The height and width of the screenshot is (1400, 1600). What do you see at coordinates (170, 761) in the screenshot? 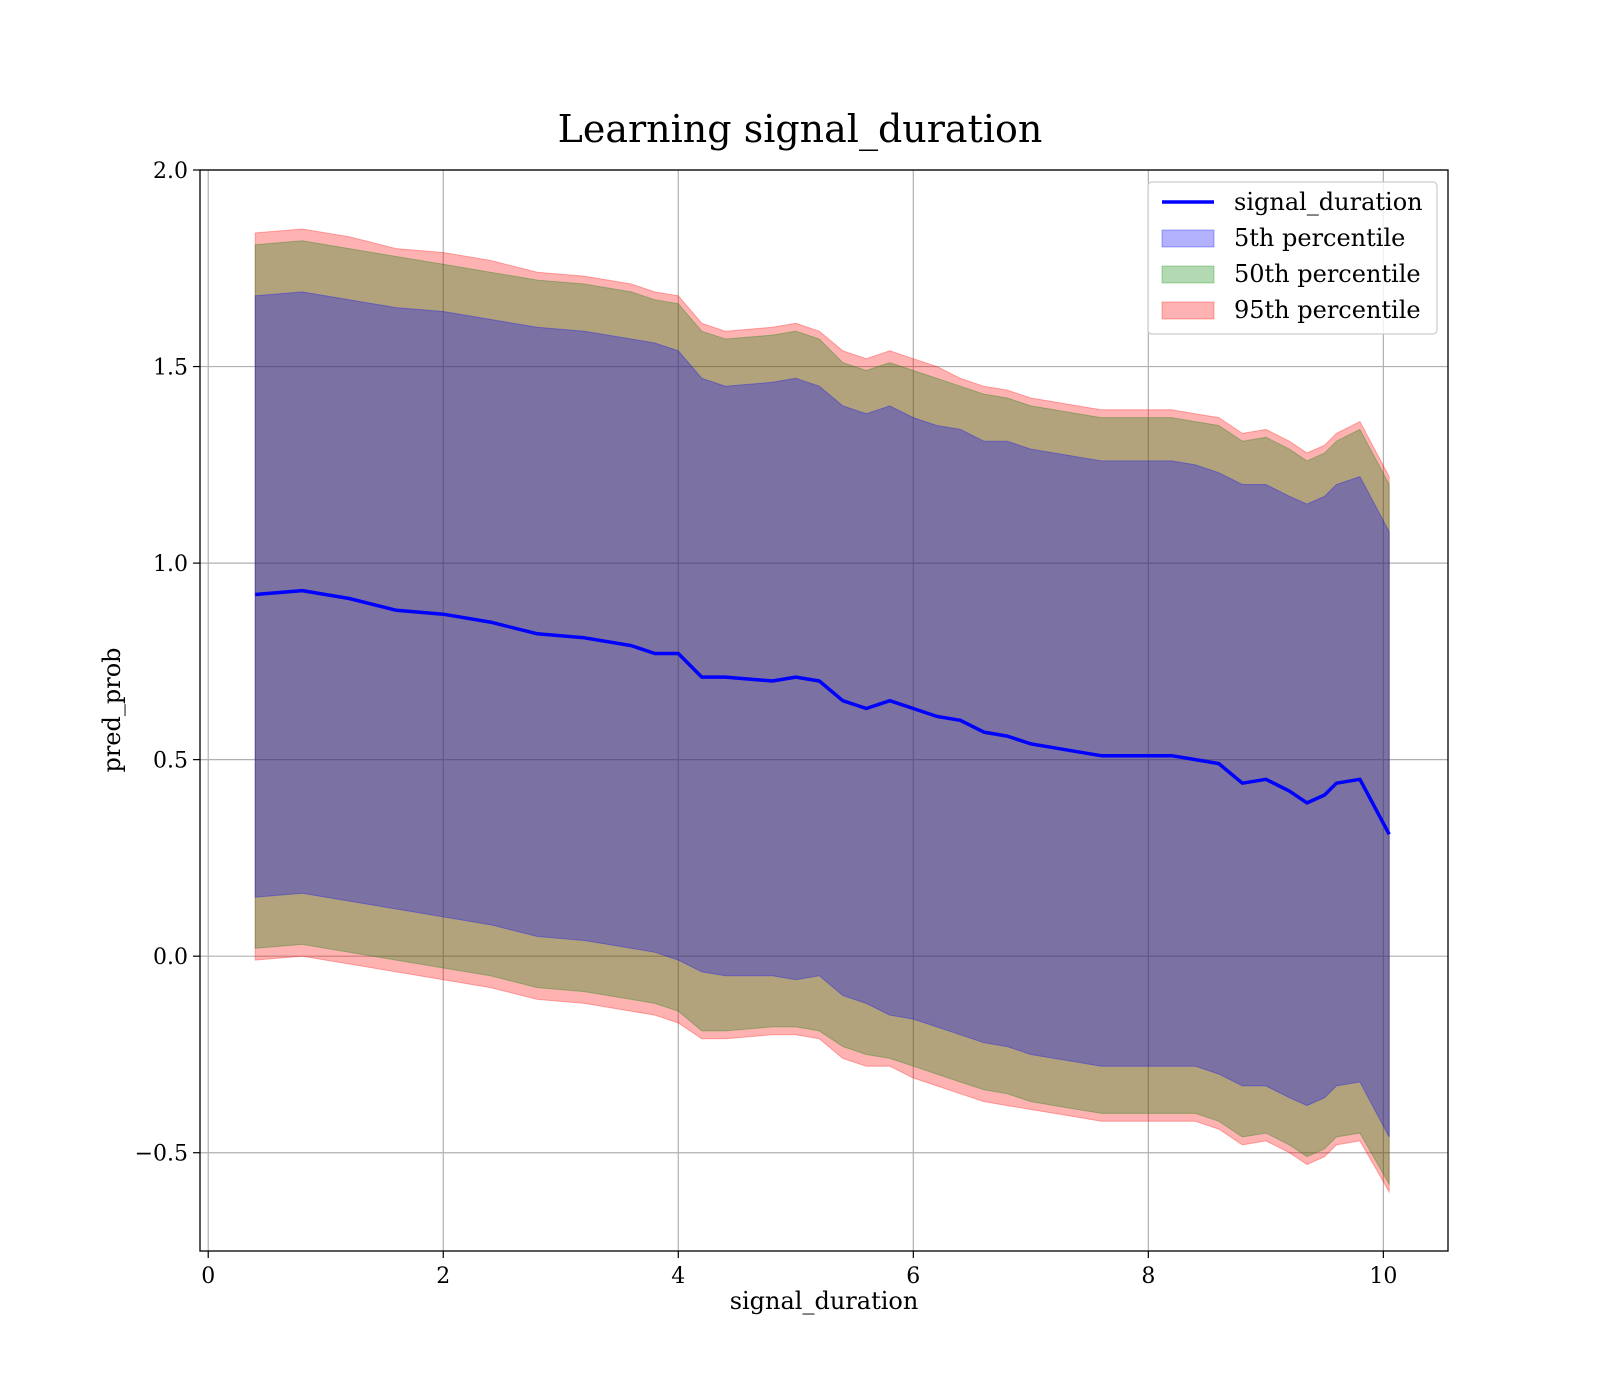
I see `y-tick-label: 0.5` at bounding box center [170, 761].